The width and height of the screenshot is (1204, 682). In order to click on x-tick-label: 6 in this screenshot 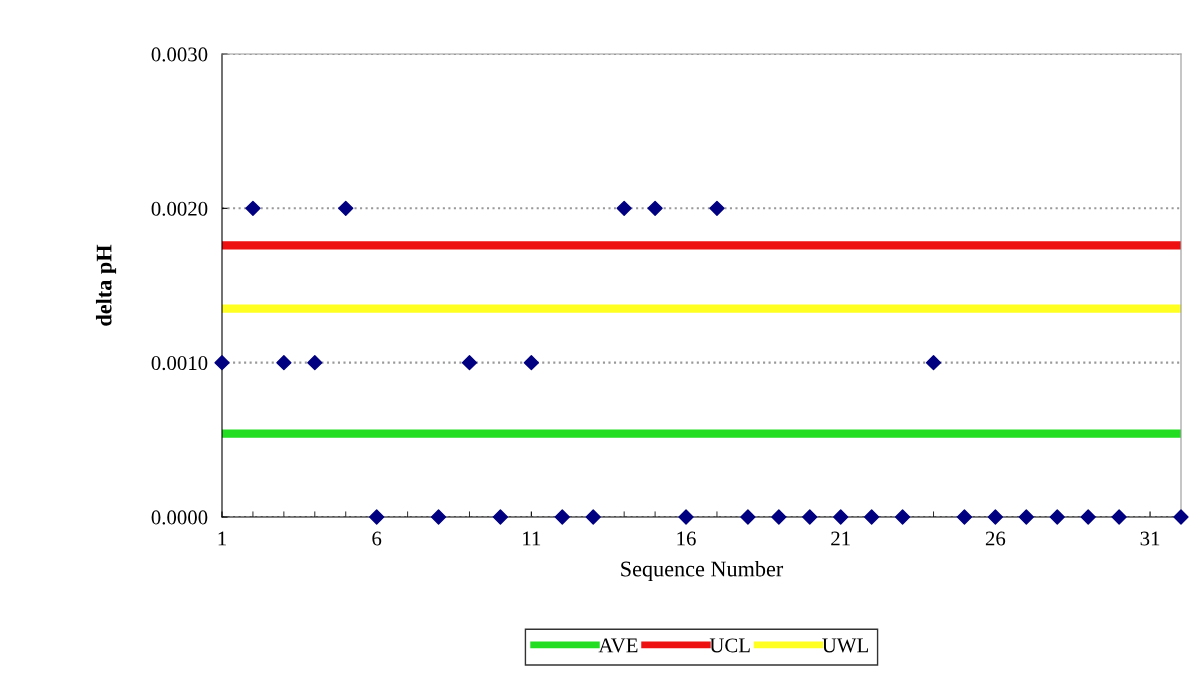, I will do `click(377, 538)`.